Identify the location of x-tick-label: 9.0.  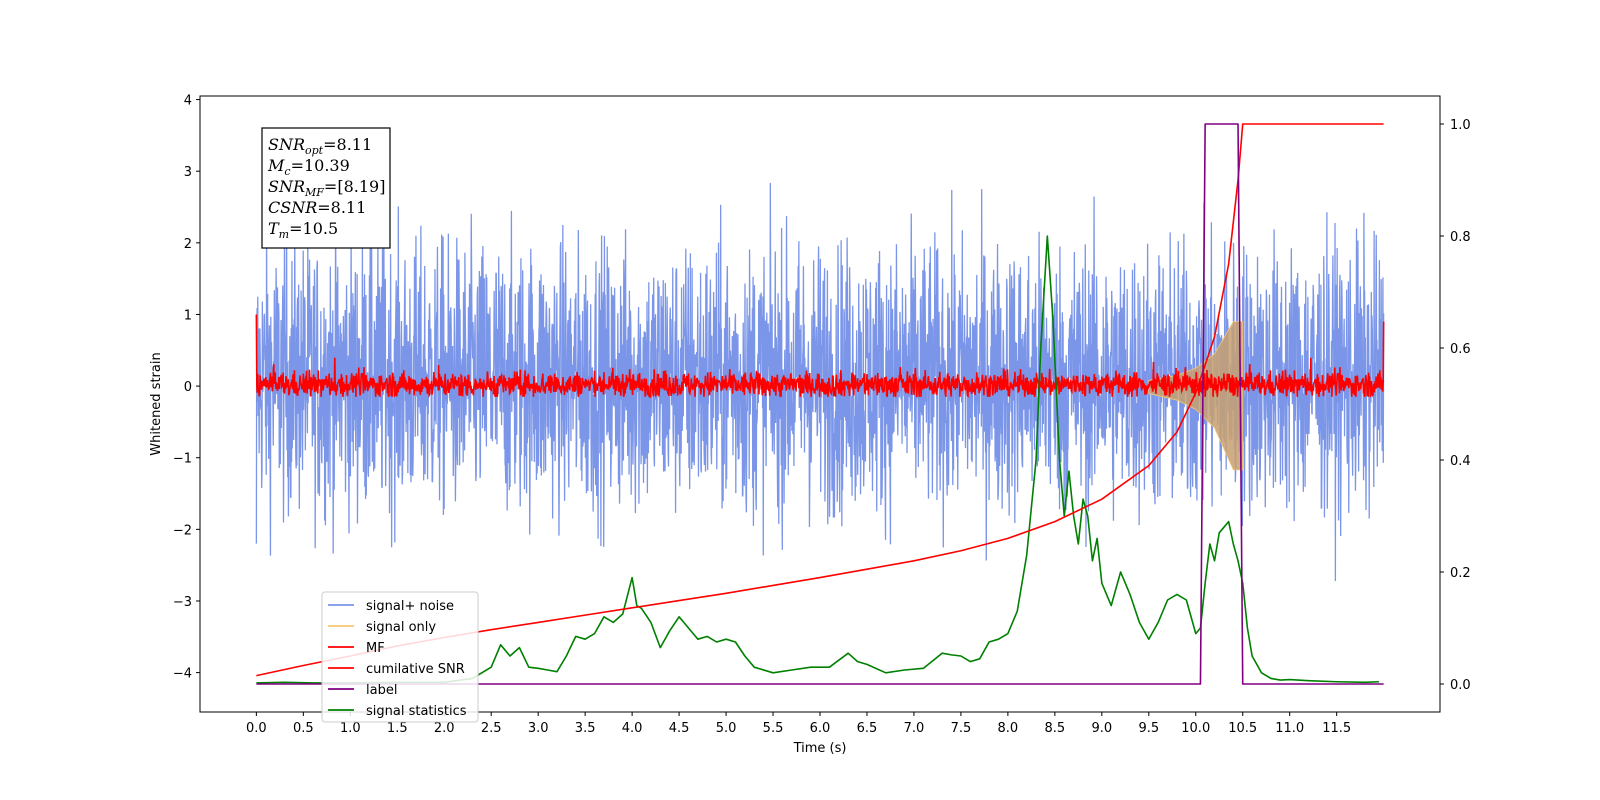
(1101, 728).